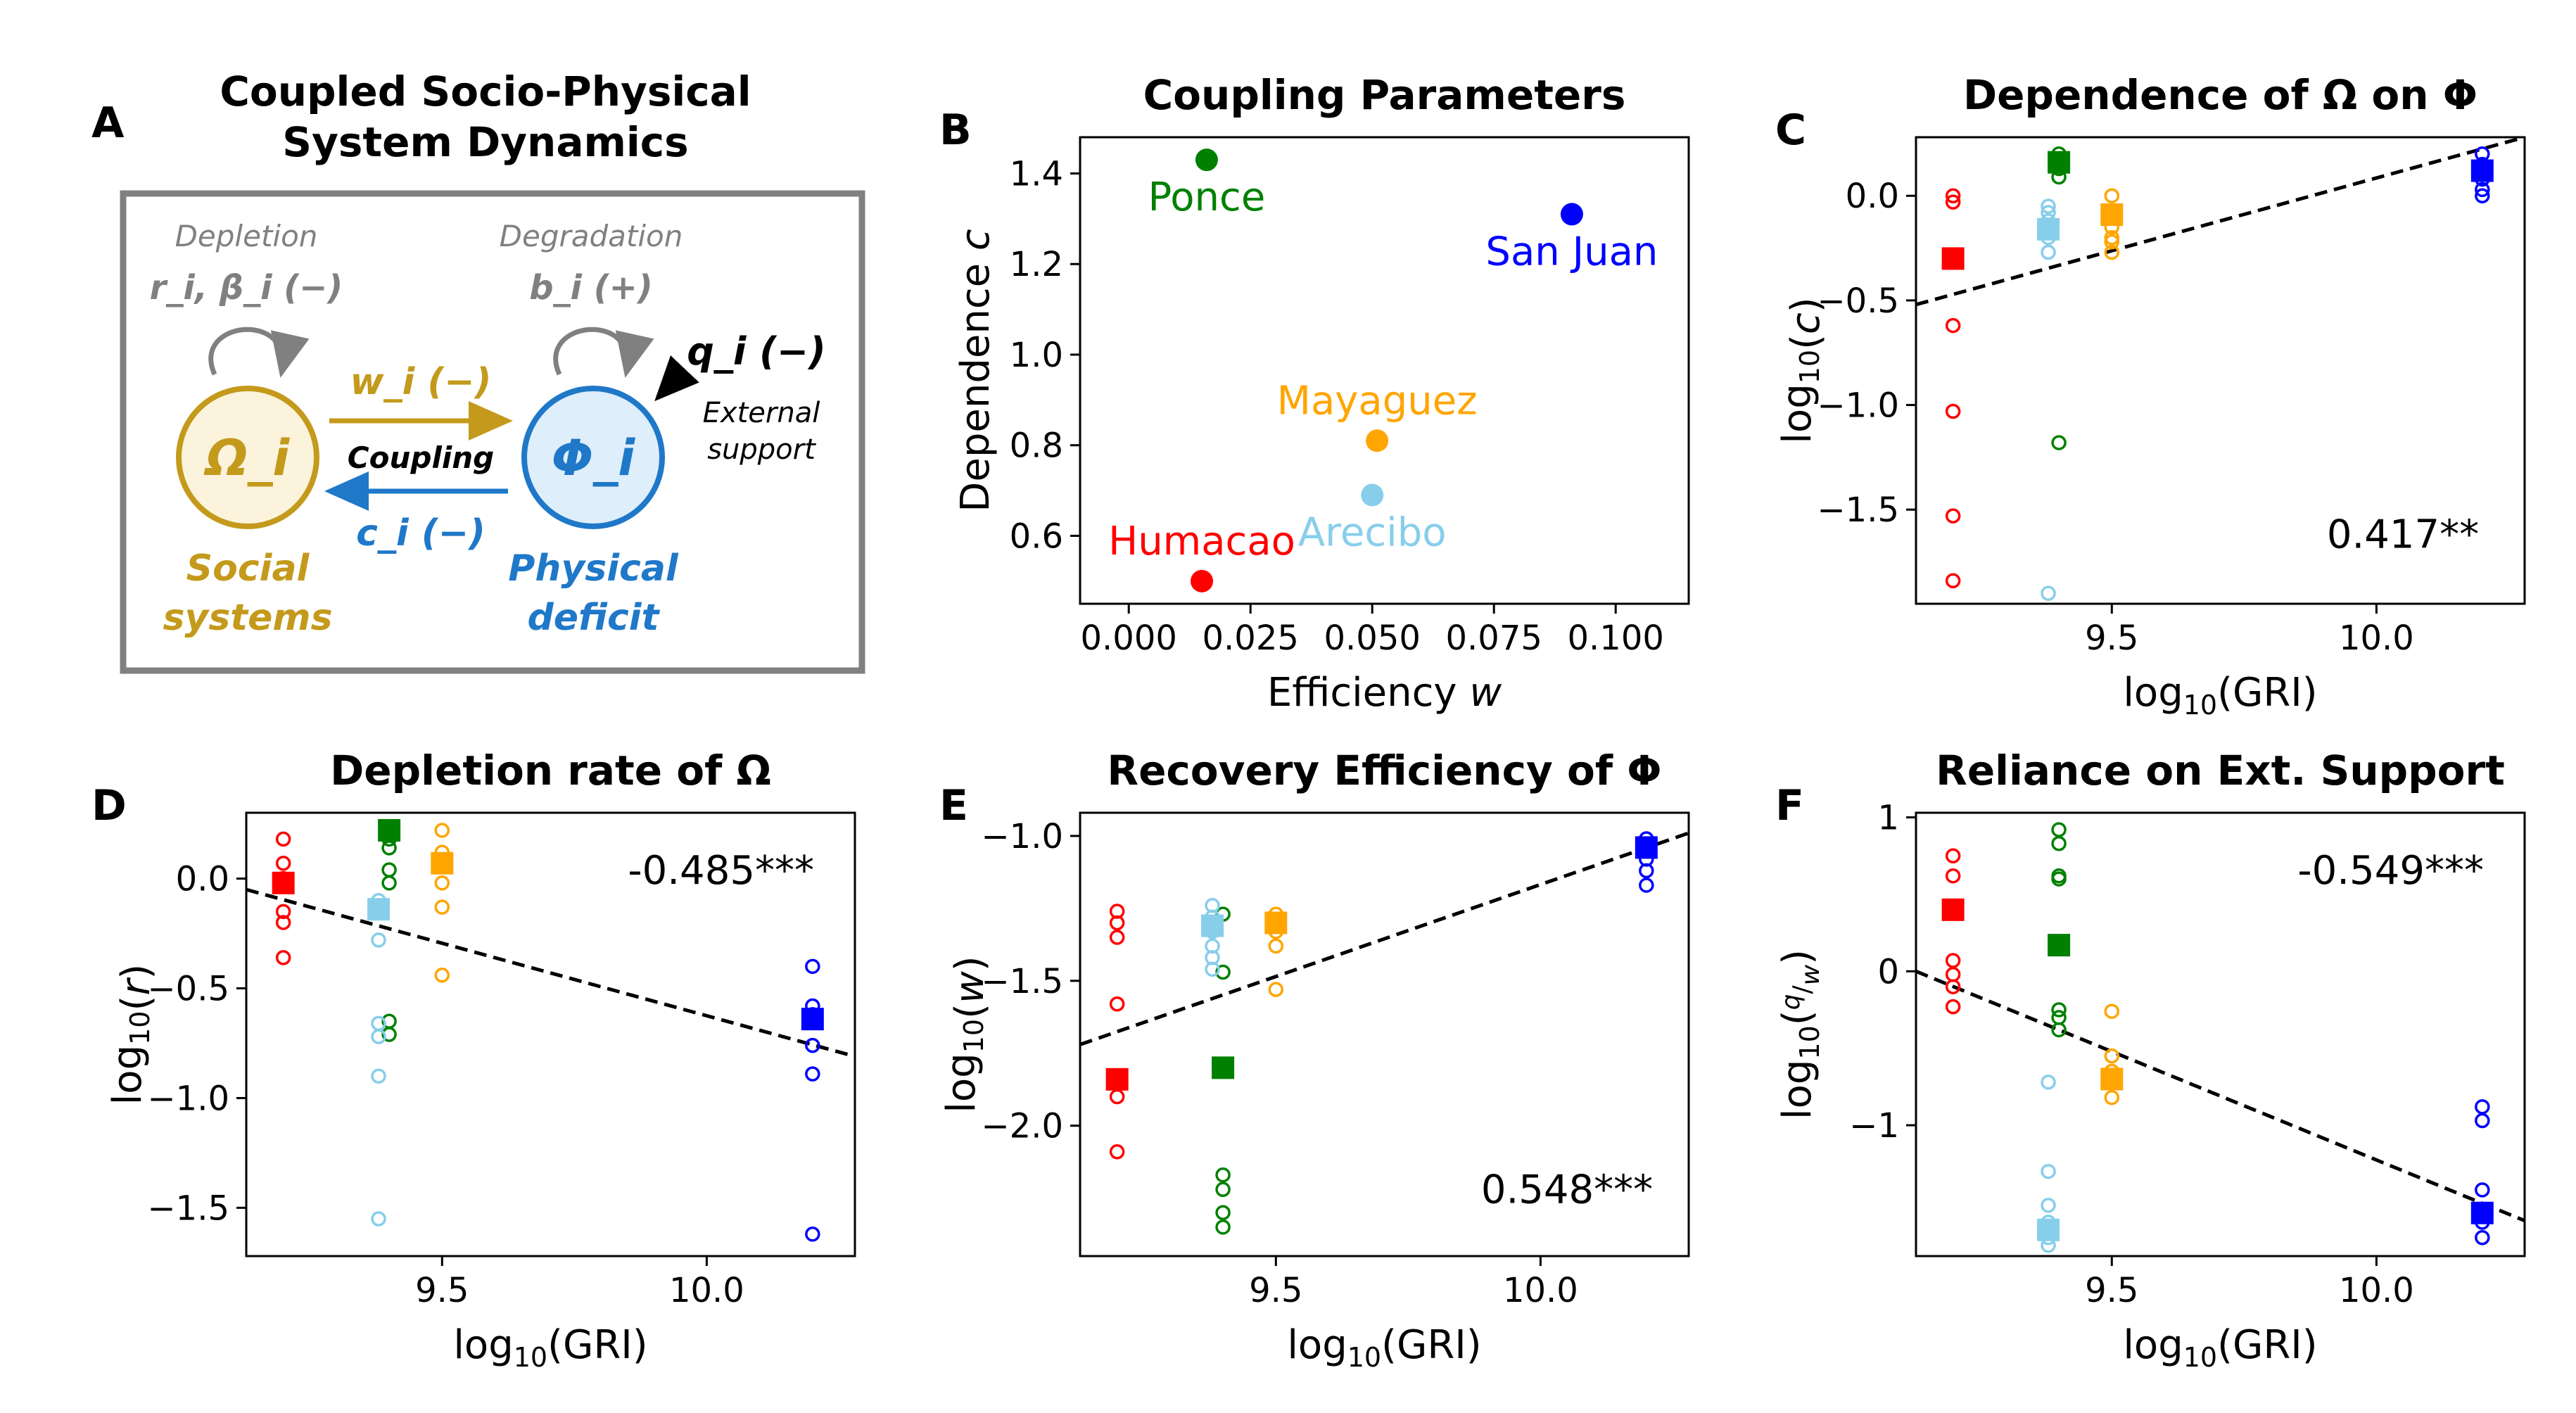 This screenshot has height=1413, width=2576. I want to click on x-tick-label: 0.025, so click(1250, 638).